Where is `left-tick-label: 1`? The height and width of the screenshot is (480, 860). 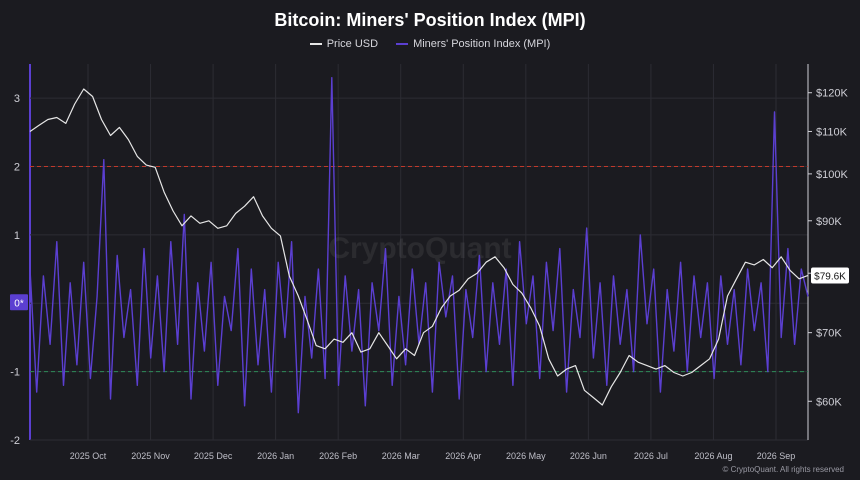
left-tick-label: 1 is located at coordinates (17, 236).